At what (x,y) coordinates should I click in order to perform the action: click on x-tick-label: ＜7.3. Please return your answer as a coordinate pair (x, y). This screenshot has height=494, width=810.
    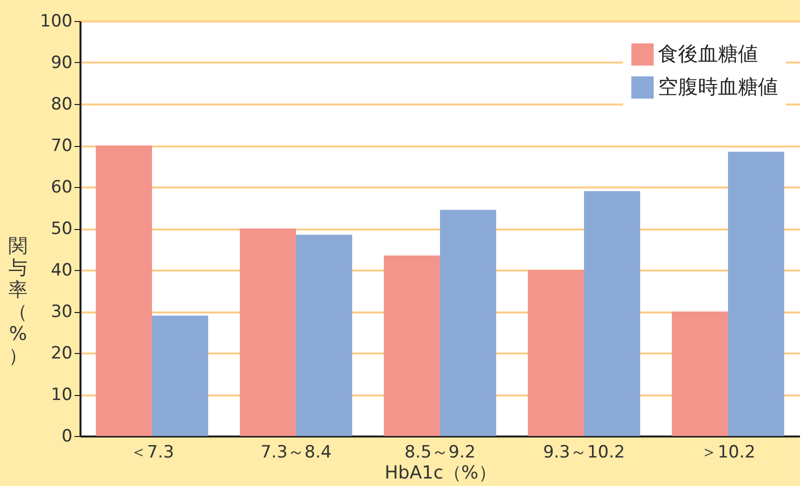
    Looking at the image, I should click on (152, 452).